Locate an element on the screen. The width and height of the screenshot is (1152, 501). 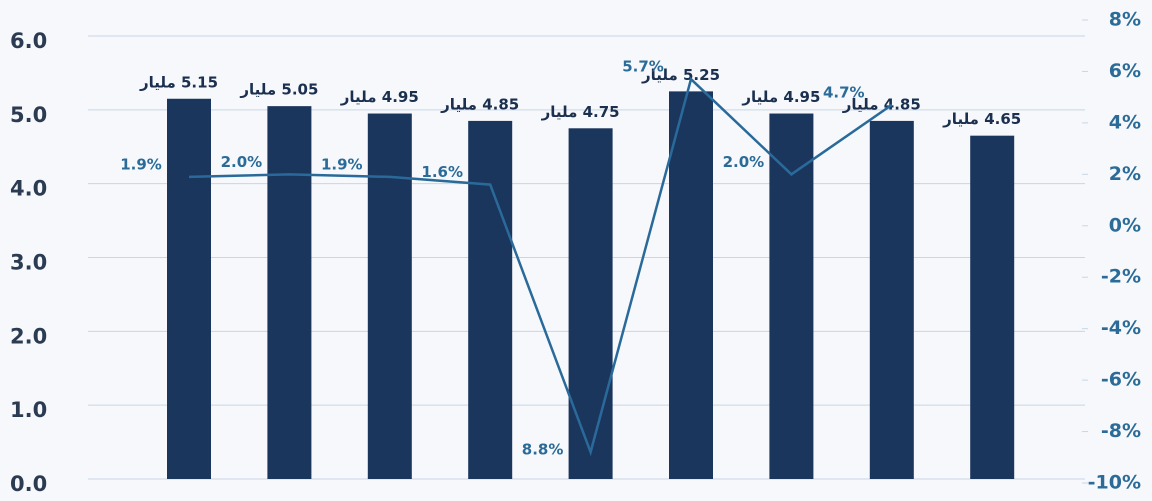
y-tick-label: 4.0 is located at coordinates (28, 189).